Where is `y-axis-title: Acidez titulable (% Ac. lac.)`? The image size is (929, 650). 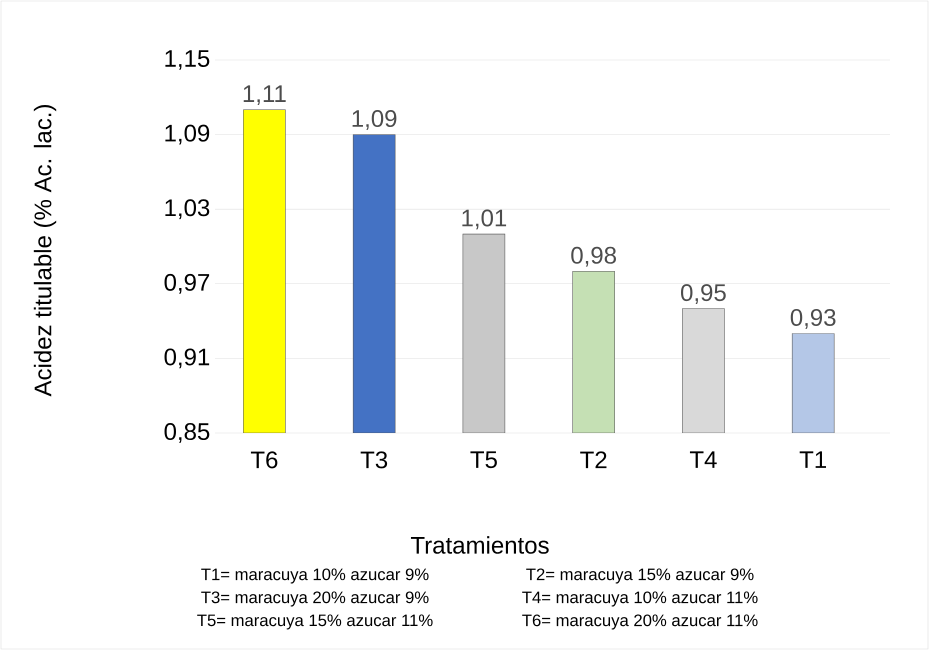 y-axis-title: Acidez titulable (% Ac. lac.) is located at coordinates (45, 250).